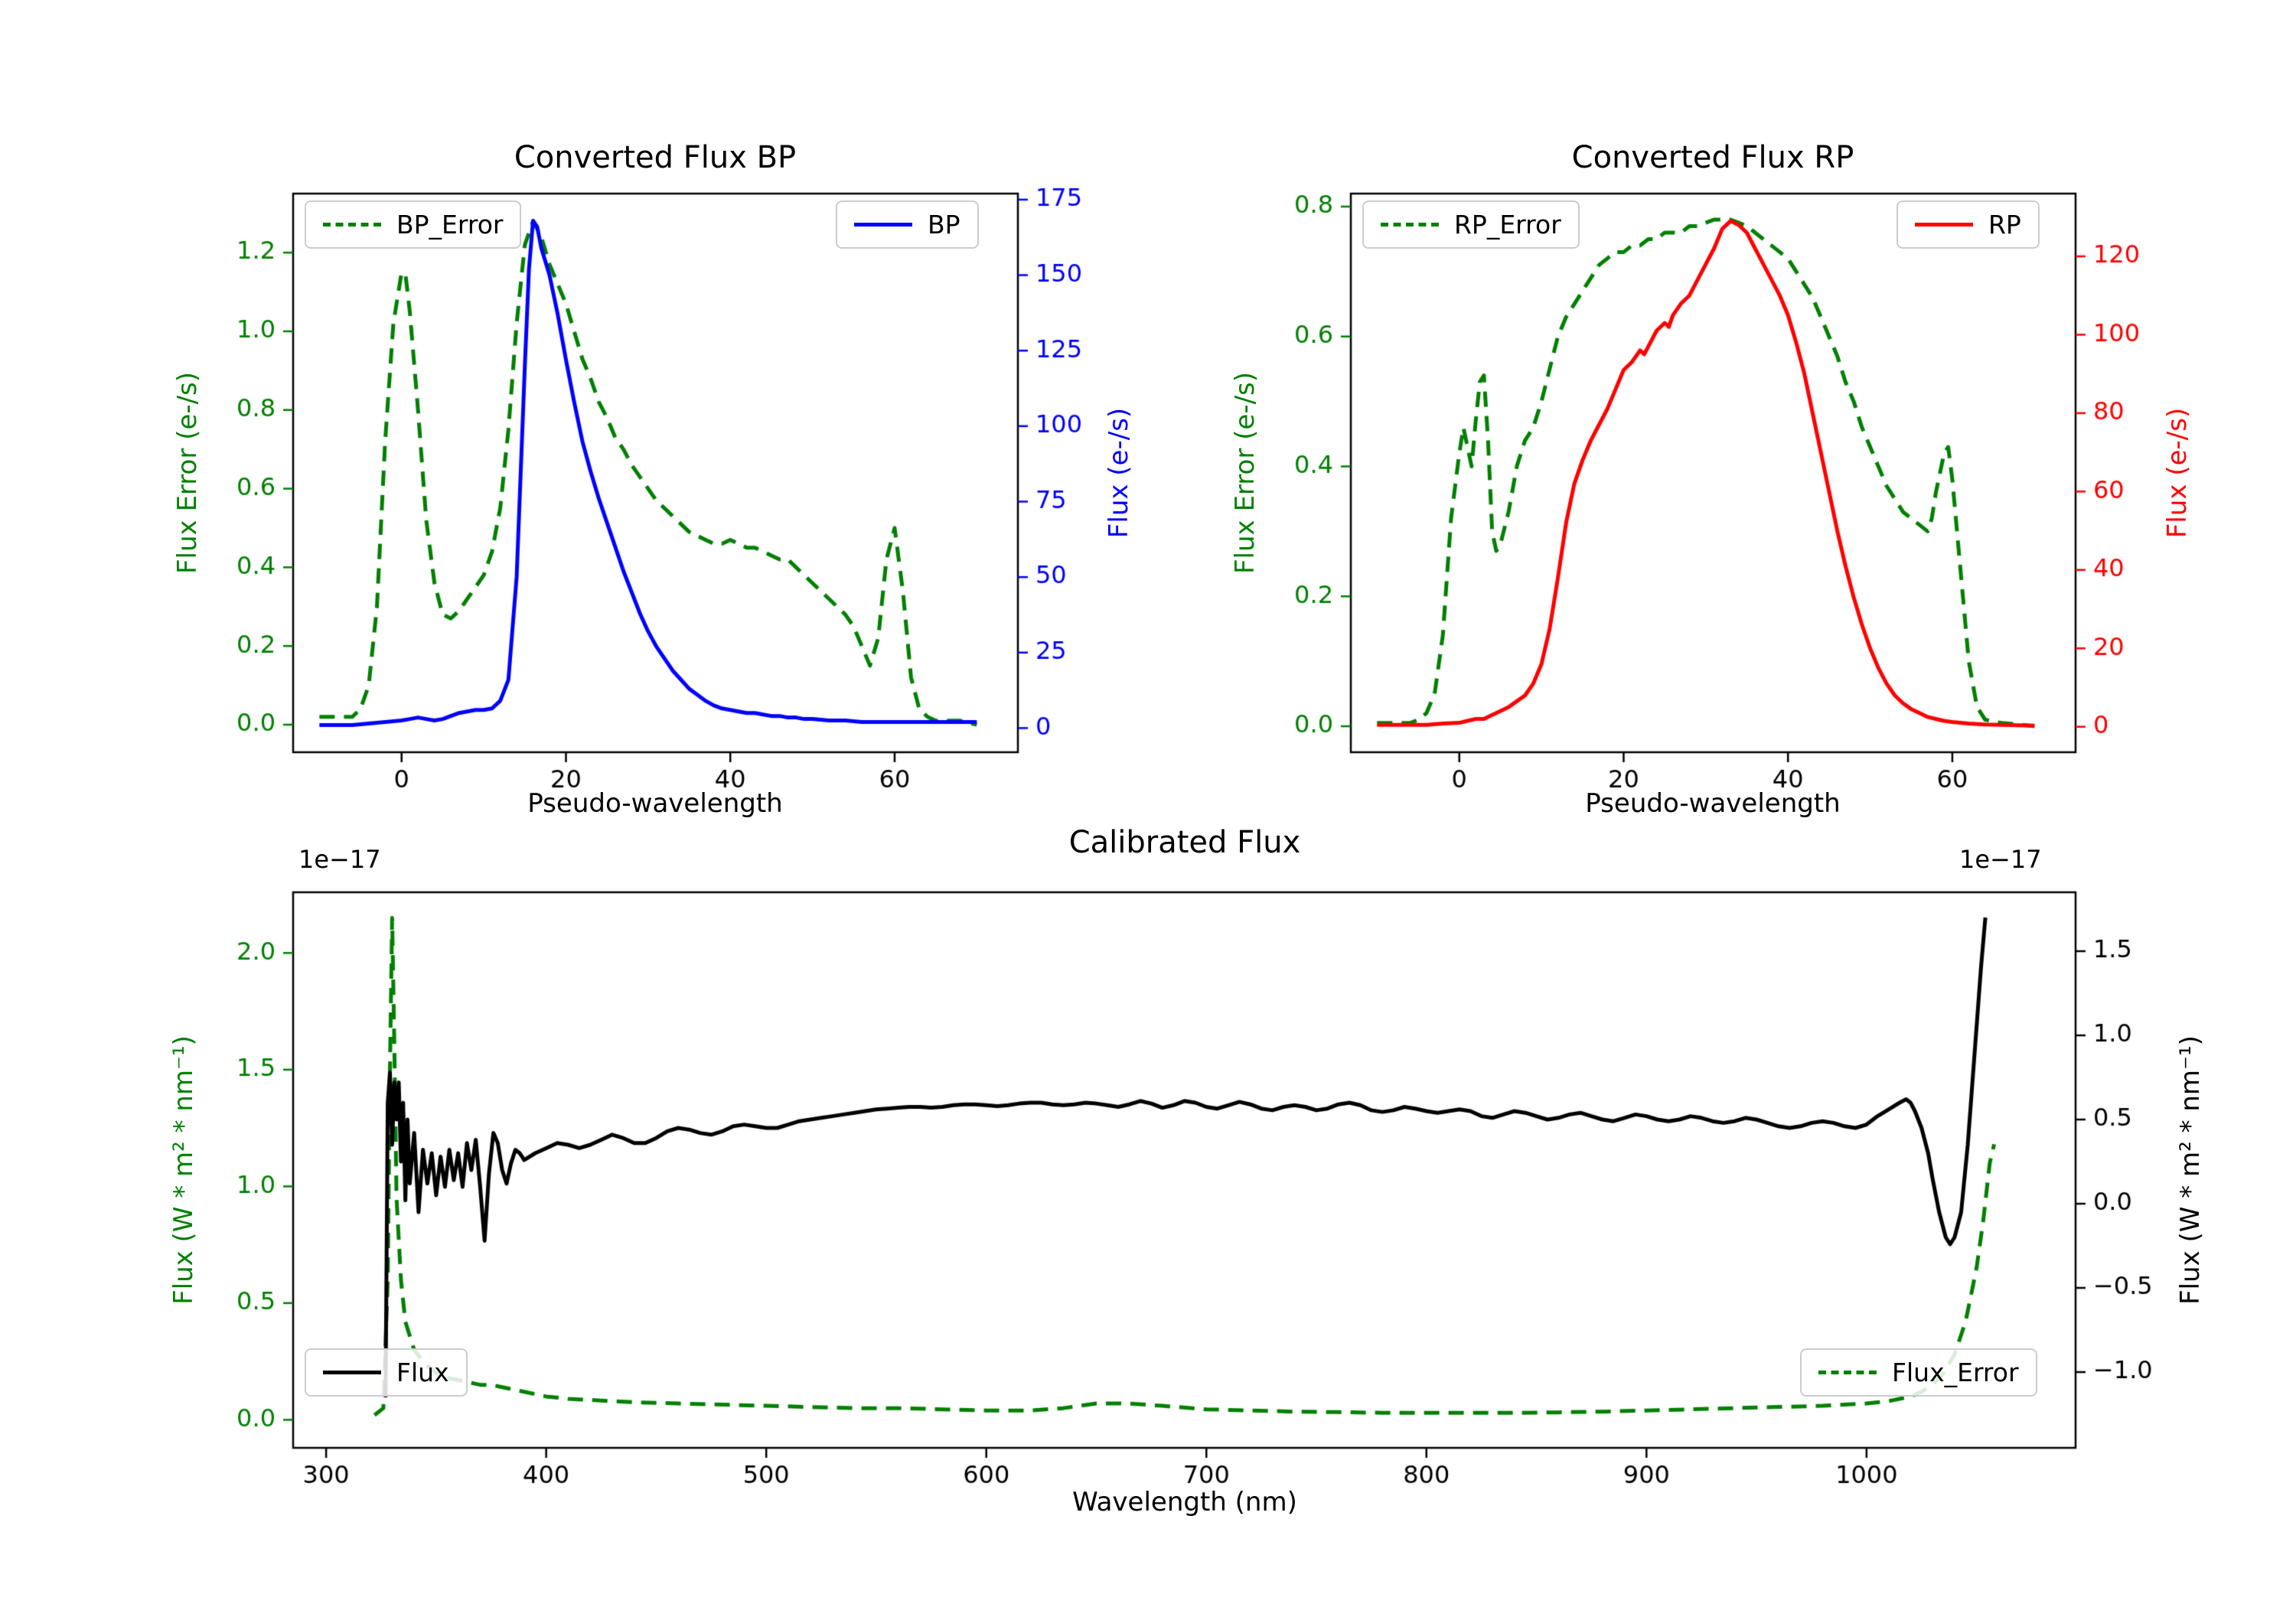 This screenshot has width=2296, height=1607. Describe the element at coordinates (944, 225) in the screenshot. I see `legend-label: BP` at that location.